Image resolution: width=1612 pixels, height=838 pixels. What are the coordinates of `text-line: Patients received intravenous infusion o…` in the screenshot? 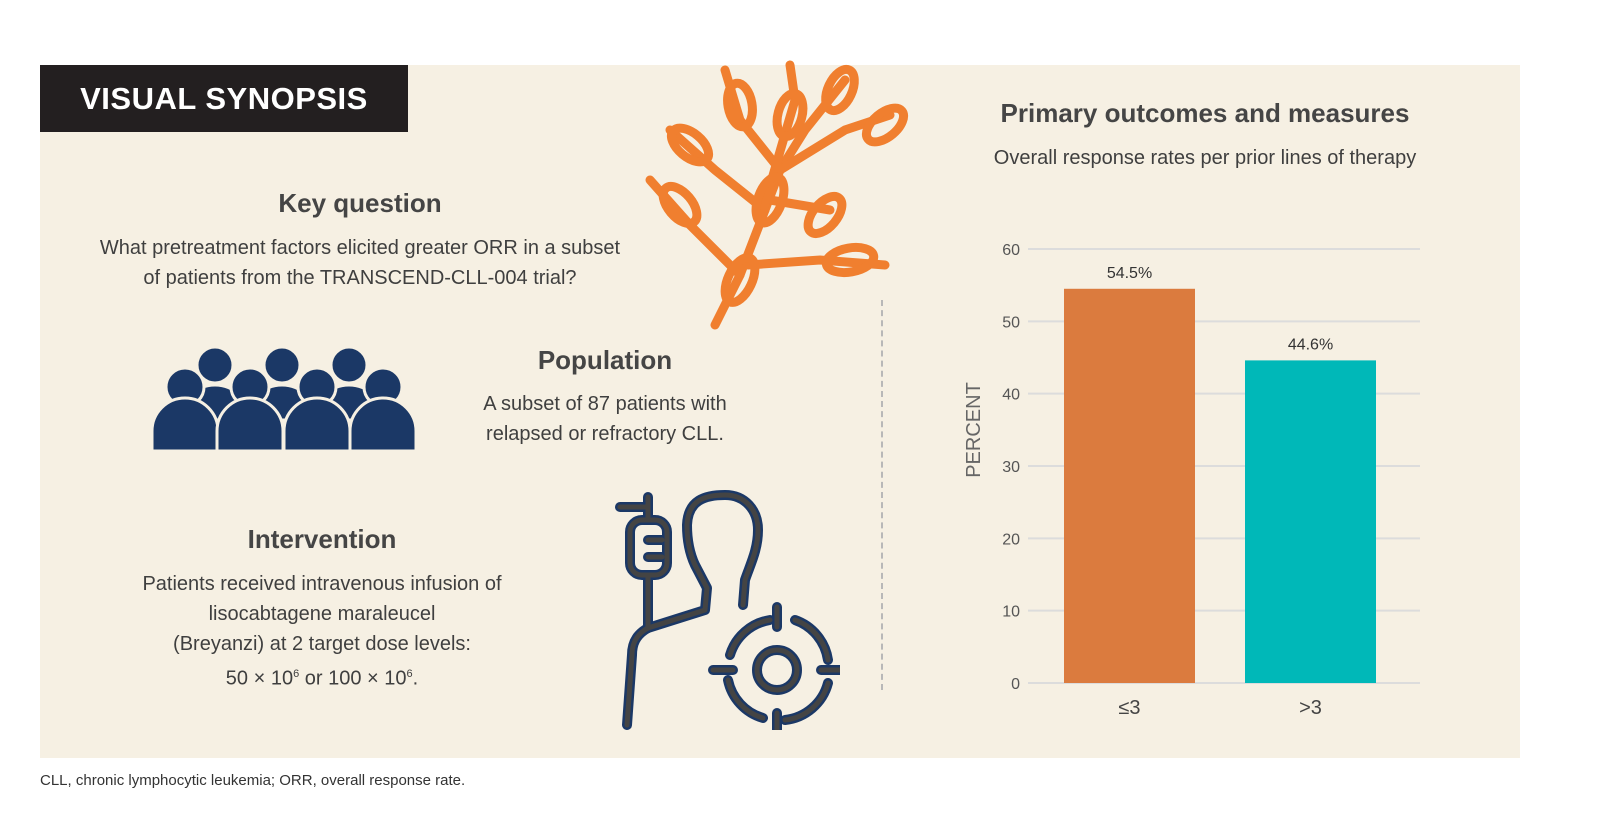 It's located at (322, 584).